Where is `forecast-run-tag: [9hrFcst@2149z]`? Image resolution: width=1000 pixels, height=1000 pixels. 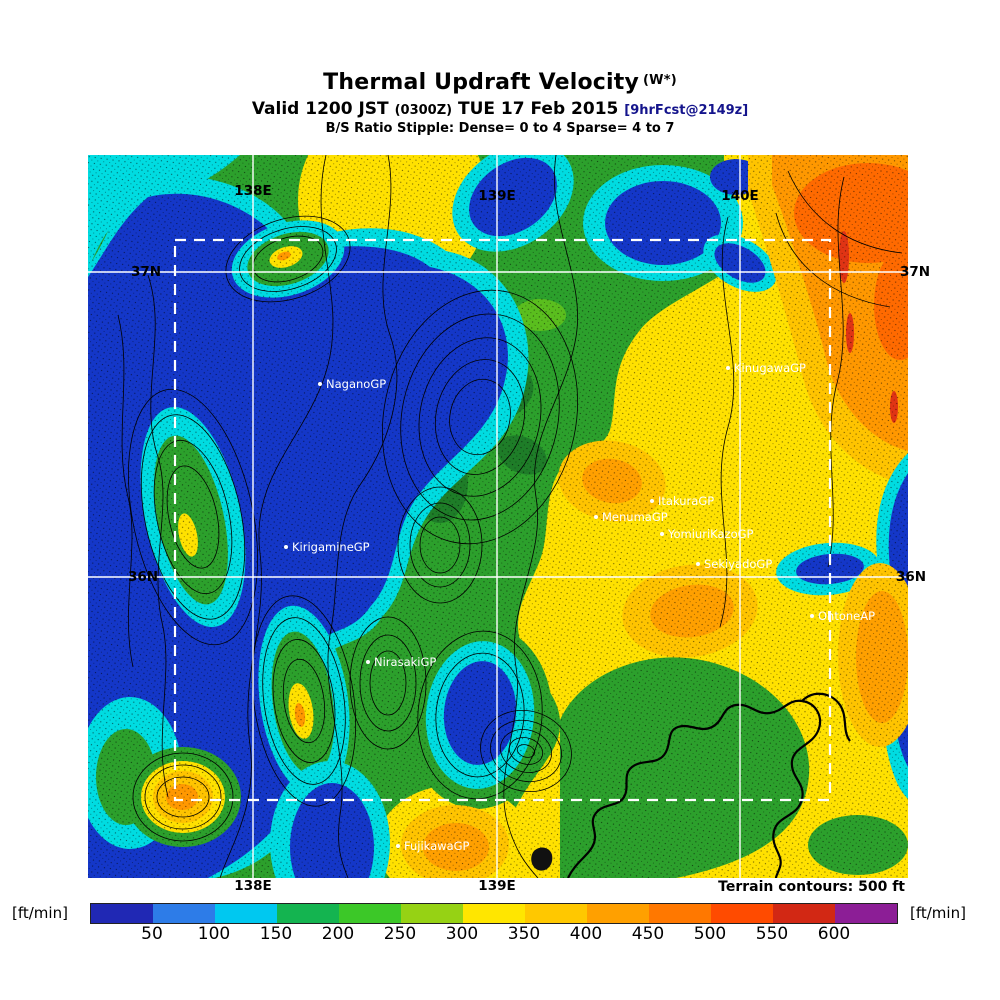
forecast-run-tag: [9hrFcst@2149z] is located at coordinates (686, 110).